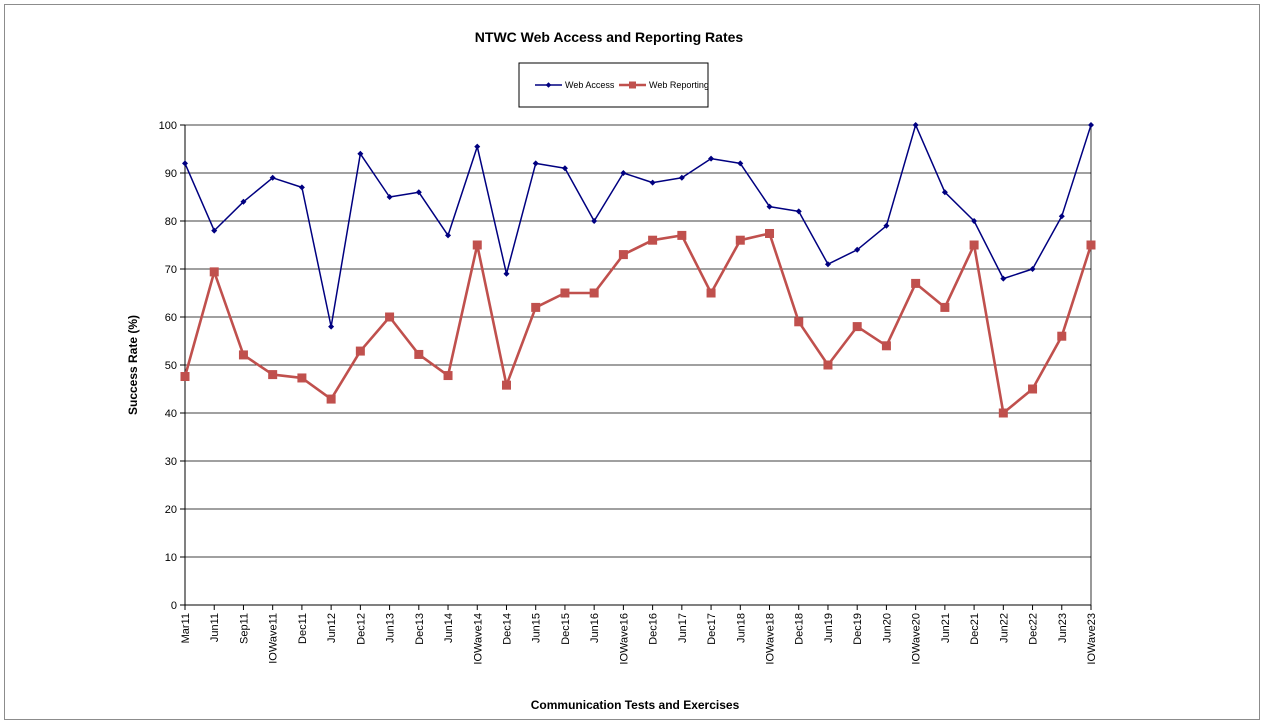  I want to click on x-tick-label: IOWave20, so click(917, 639).